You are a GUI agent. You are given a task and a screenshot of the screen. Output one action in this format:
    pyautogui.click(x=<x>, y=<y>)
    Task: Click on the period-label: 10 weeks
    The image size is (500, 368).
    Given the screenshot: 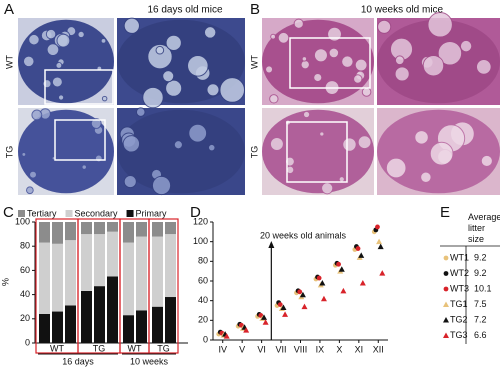 What is the action you would take?
    pyautogui.click(x=149, y=361)
    